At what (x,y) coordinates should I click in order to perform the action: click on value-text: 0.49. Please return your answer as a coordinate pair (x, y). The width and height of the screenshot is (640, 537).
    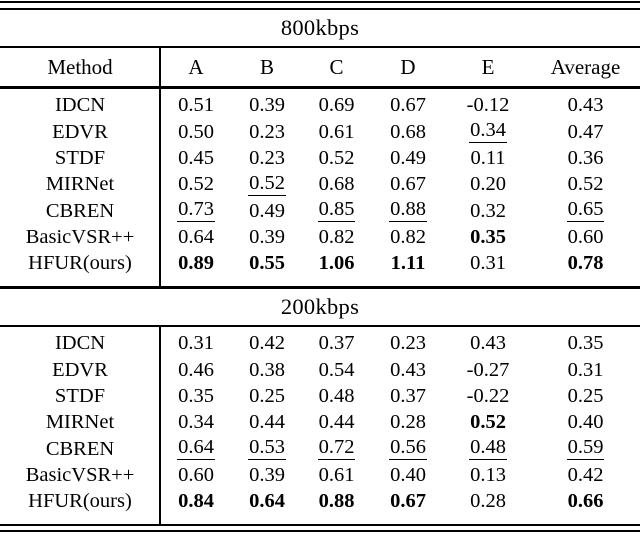
    Looking at the image, I should click on (267, 210).